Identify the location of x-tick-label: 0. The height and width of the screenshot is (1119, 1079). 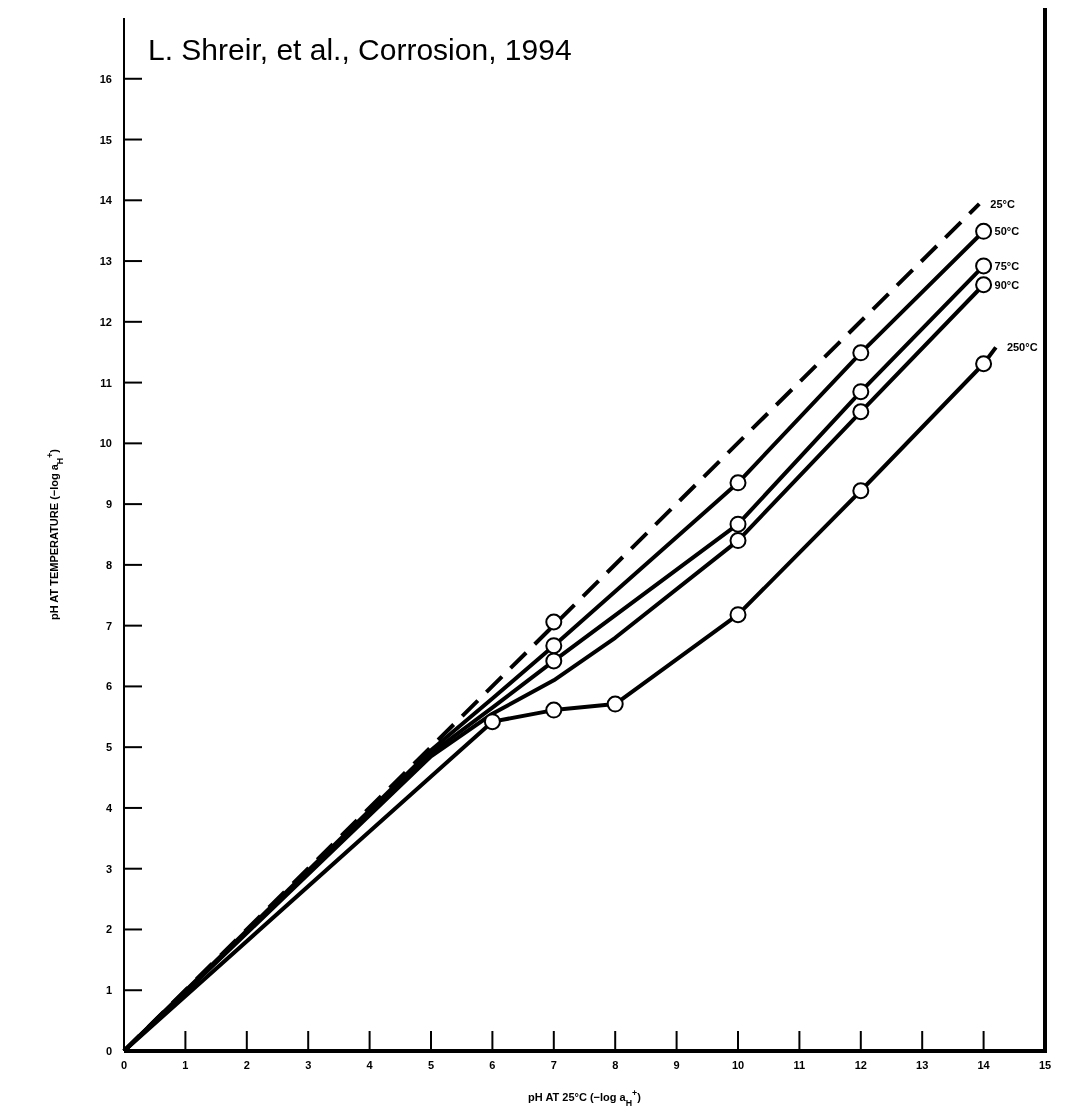
(124, 1065).